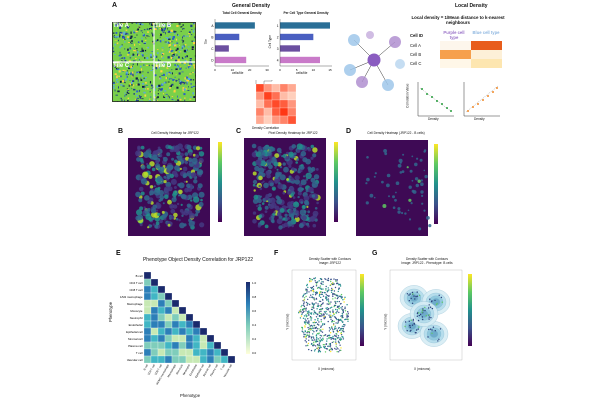  What do you see at coordinates (276, 253) in the screenshot?
I see `panel-letter-f: F` at bounding box center [276, 253].